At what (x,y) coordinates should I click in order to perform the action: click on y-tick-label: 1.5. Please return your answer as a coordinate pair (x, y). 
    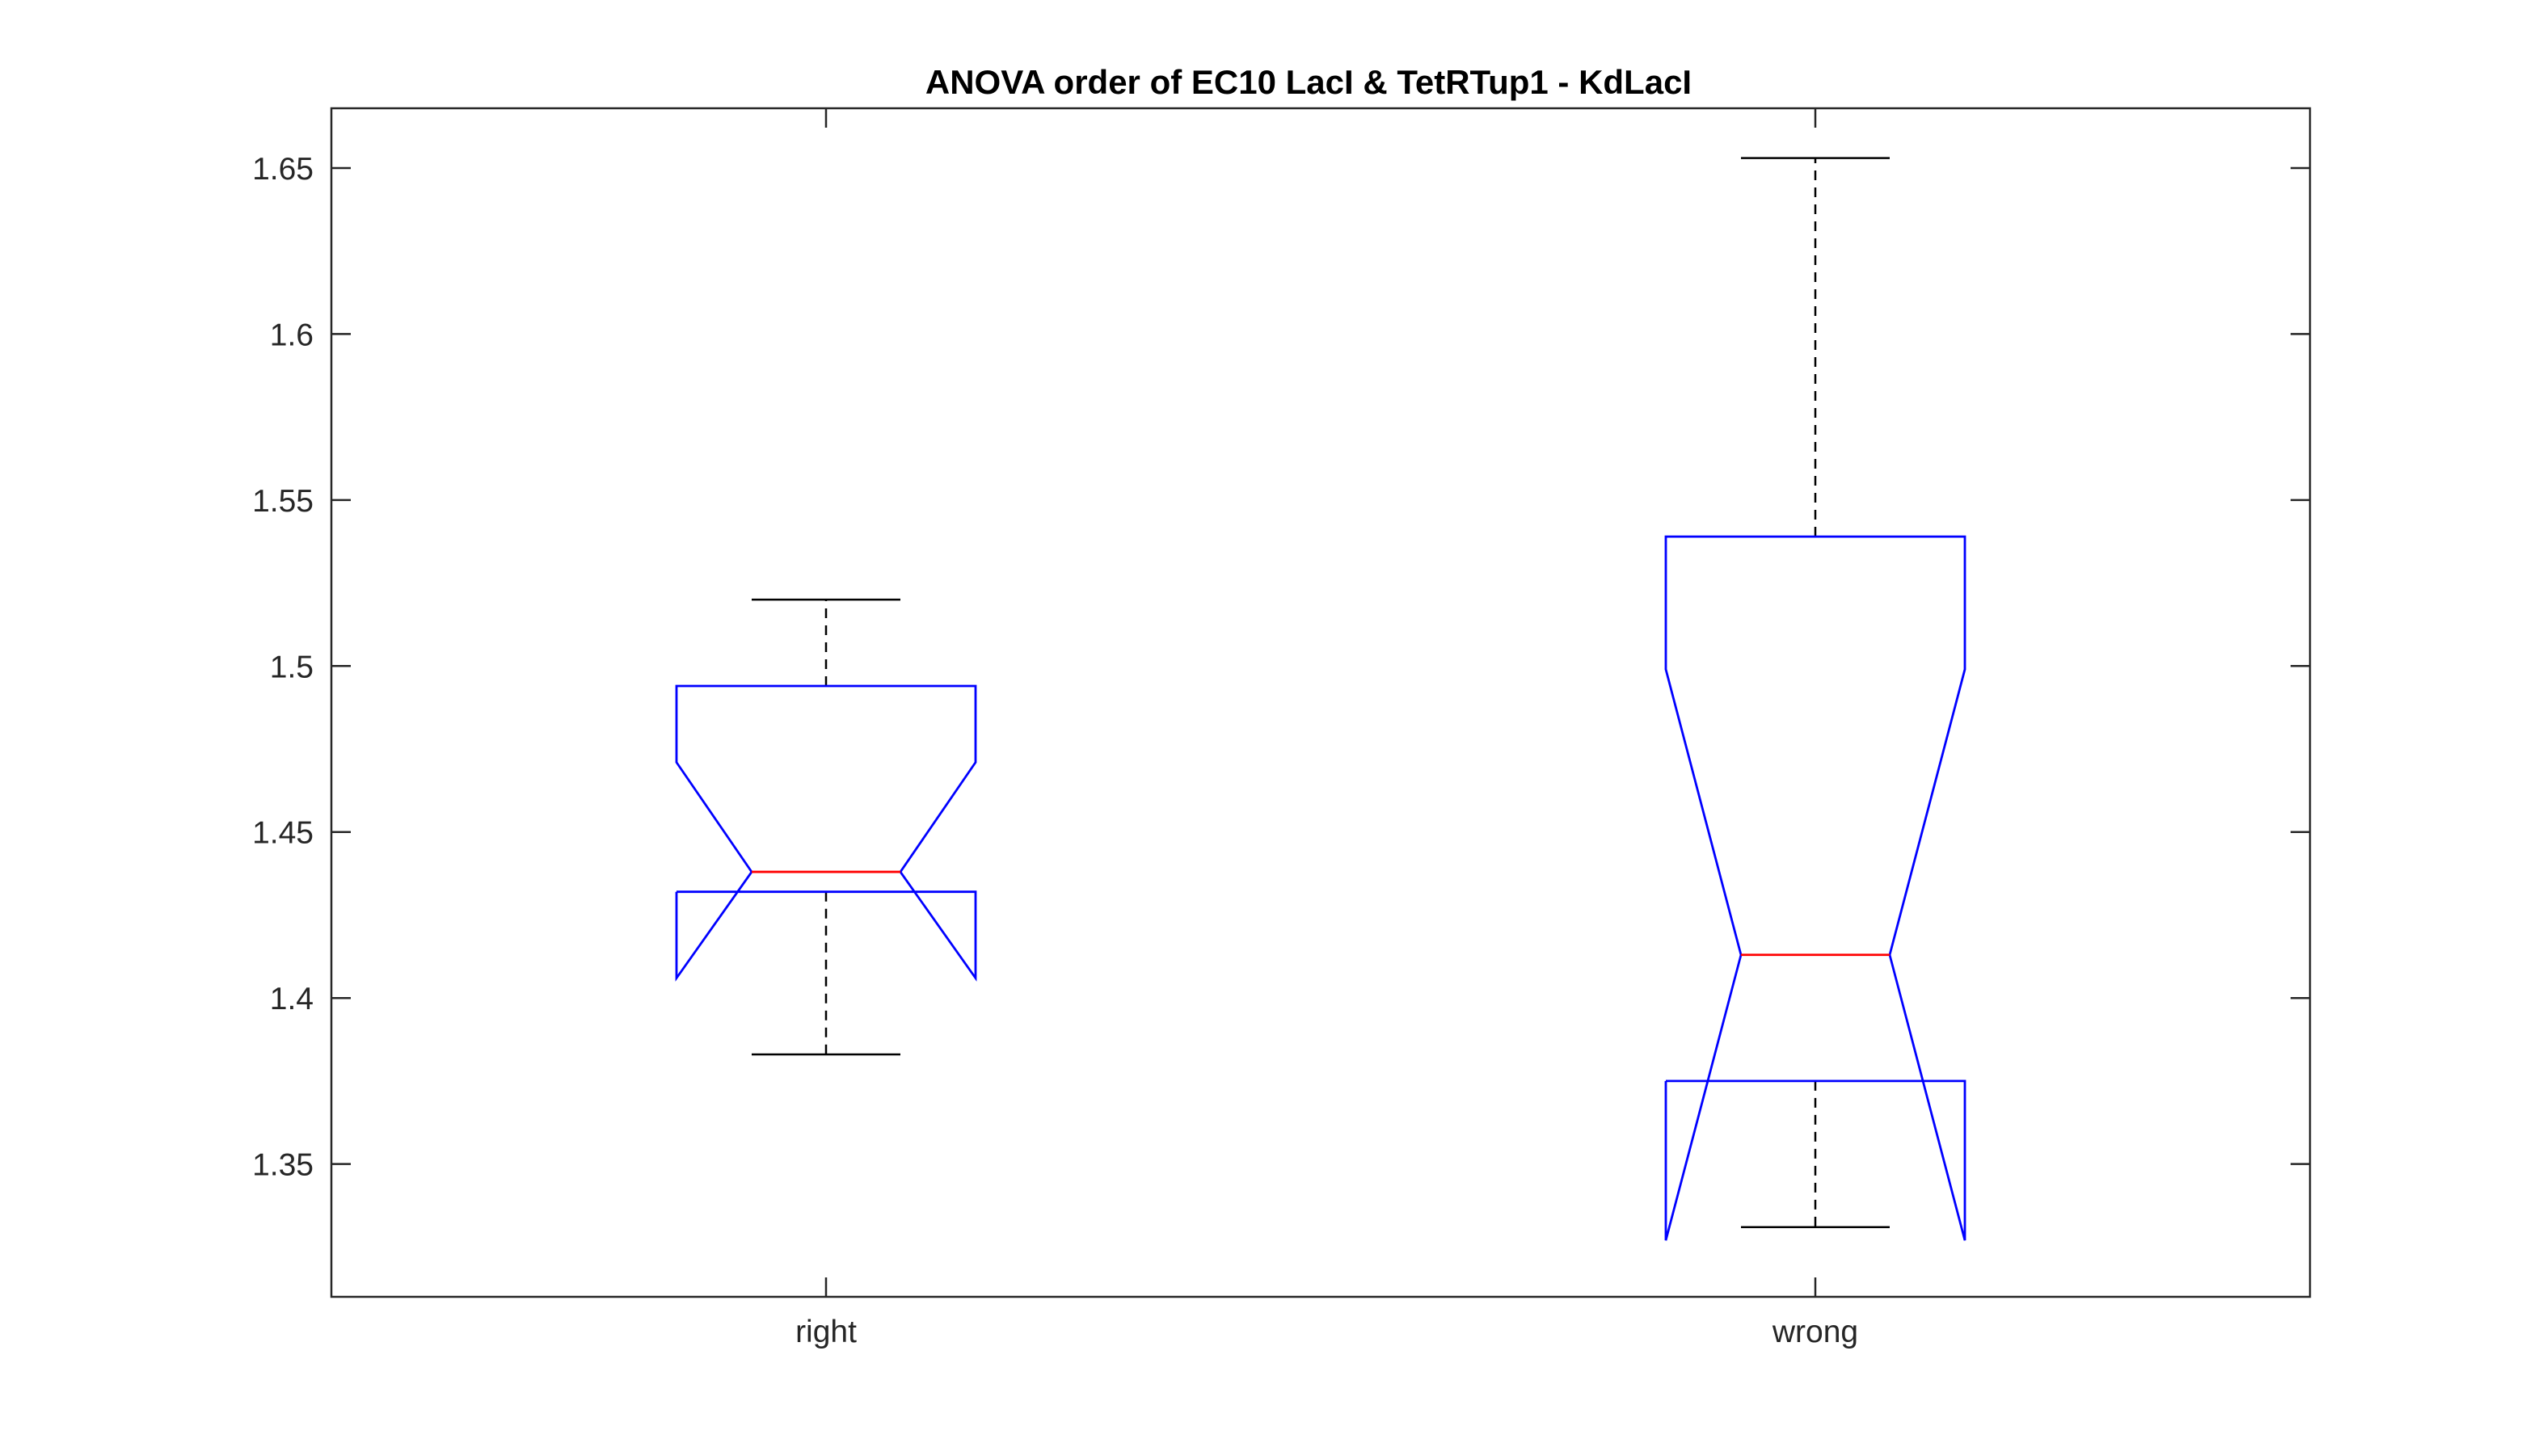
    Looking at the image, I should click on (292, 667).